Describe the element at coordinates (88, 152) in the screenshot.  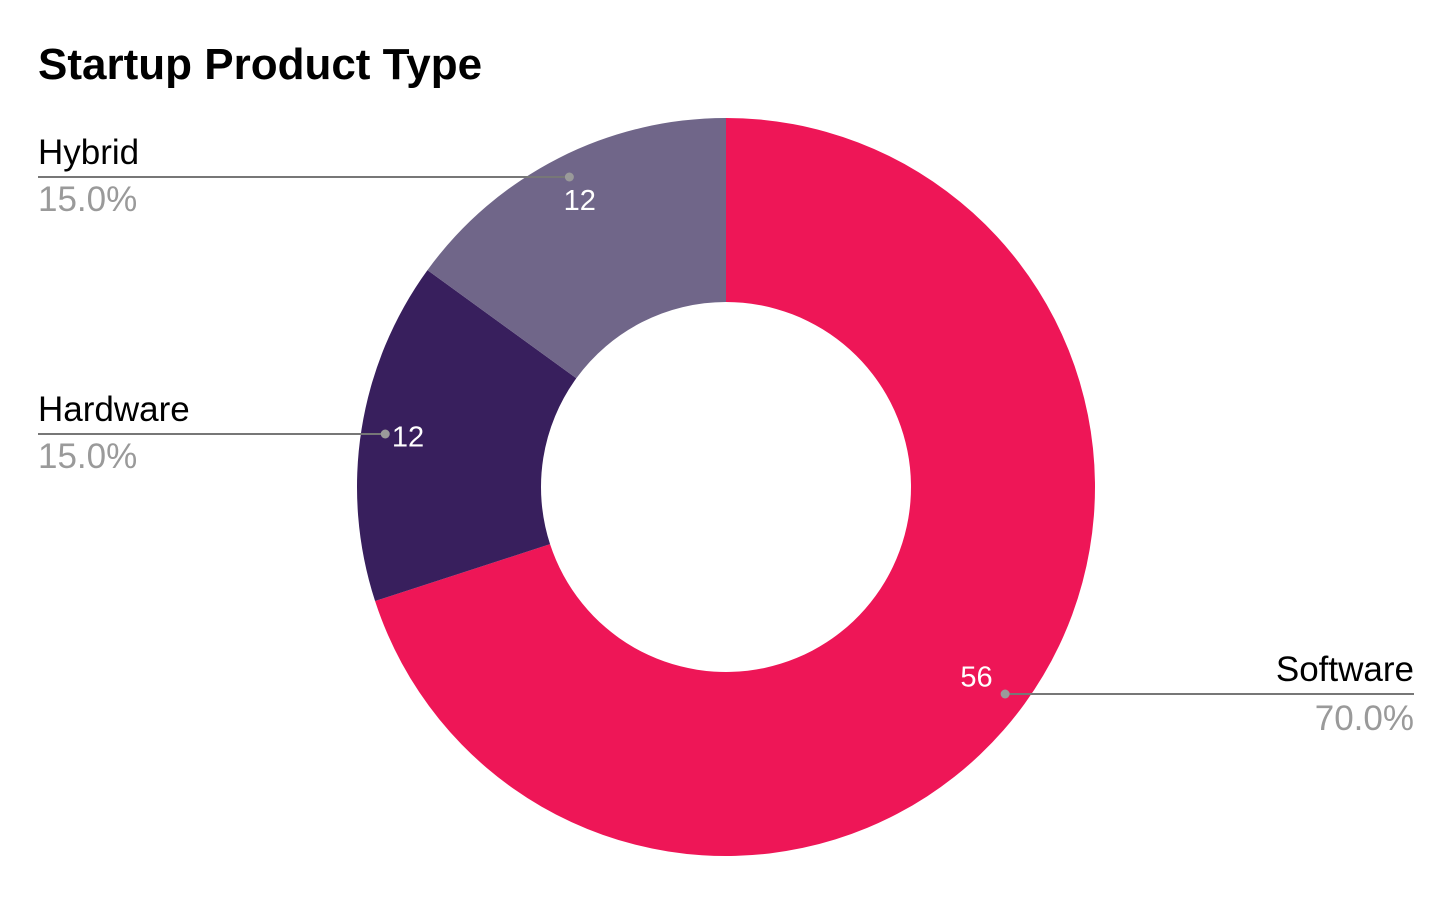
I see `callout-label-hybrid: Hybrid` at that location.